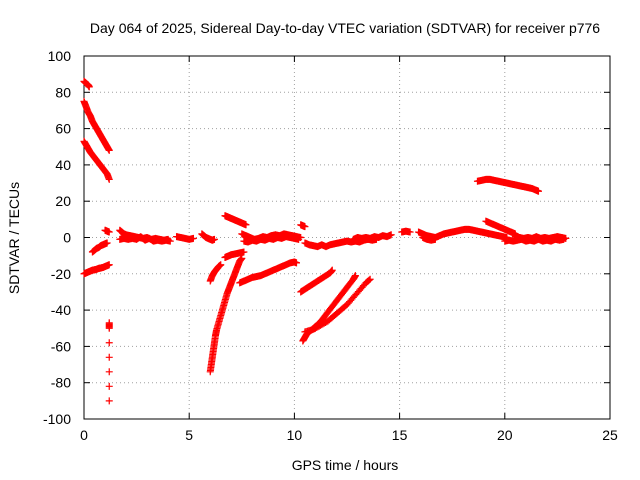 This screenshot has width=640, height=480. I want to click on series-s2, so click(96, 125).